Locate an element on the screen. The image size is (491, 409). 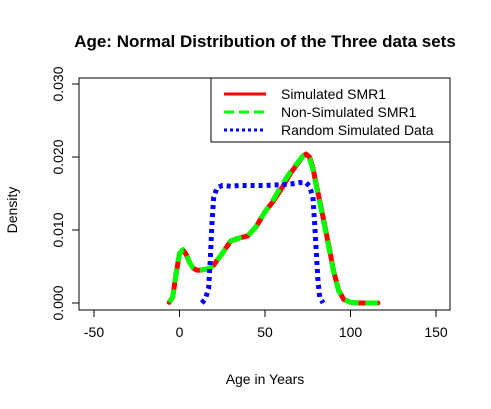
y-tick-label: 0.020 is located at coordinates (58, 156).